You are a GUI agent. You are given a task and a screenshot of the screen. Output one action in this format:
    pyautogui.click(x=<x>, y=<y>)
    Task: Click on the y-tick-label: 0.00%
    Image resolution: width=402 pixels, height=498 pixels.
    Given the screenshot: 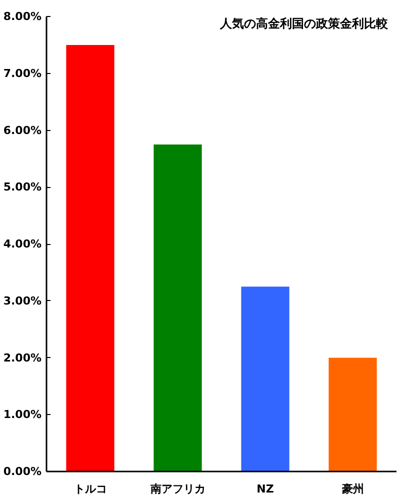 What is the action you would take?
    pyautogui.click(x=22, y=471)
    